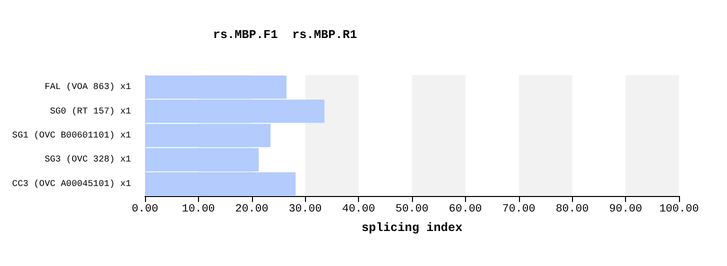 This screenshot has height=266, width=727. I want to click on y-tick-label: SG0 (RT 157) x1, so click(90, 111).